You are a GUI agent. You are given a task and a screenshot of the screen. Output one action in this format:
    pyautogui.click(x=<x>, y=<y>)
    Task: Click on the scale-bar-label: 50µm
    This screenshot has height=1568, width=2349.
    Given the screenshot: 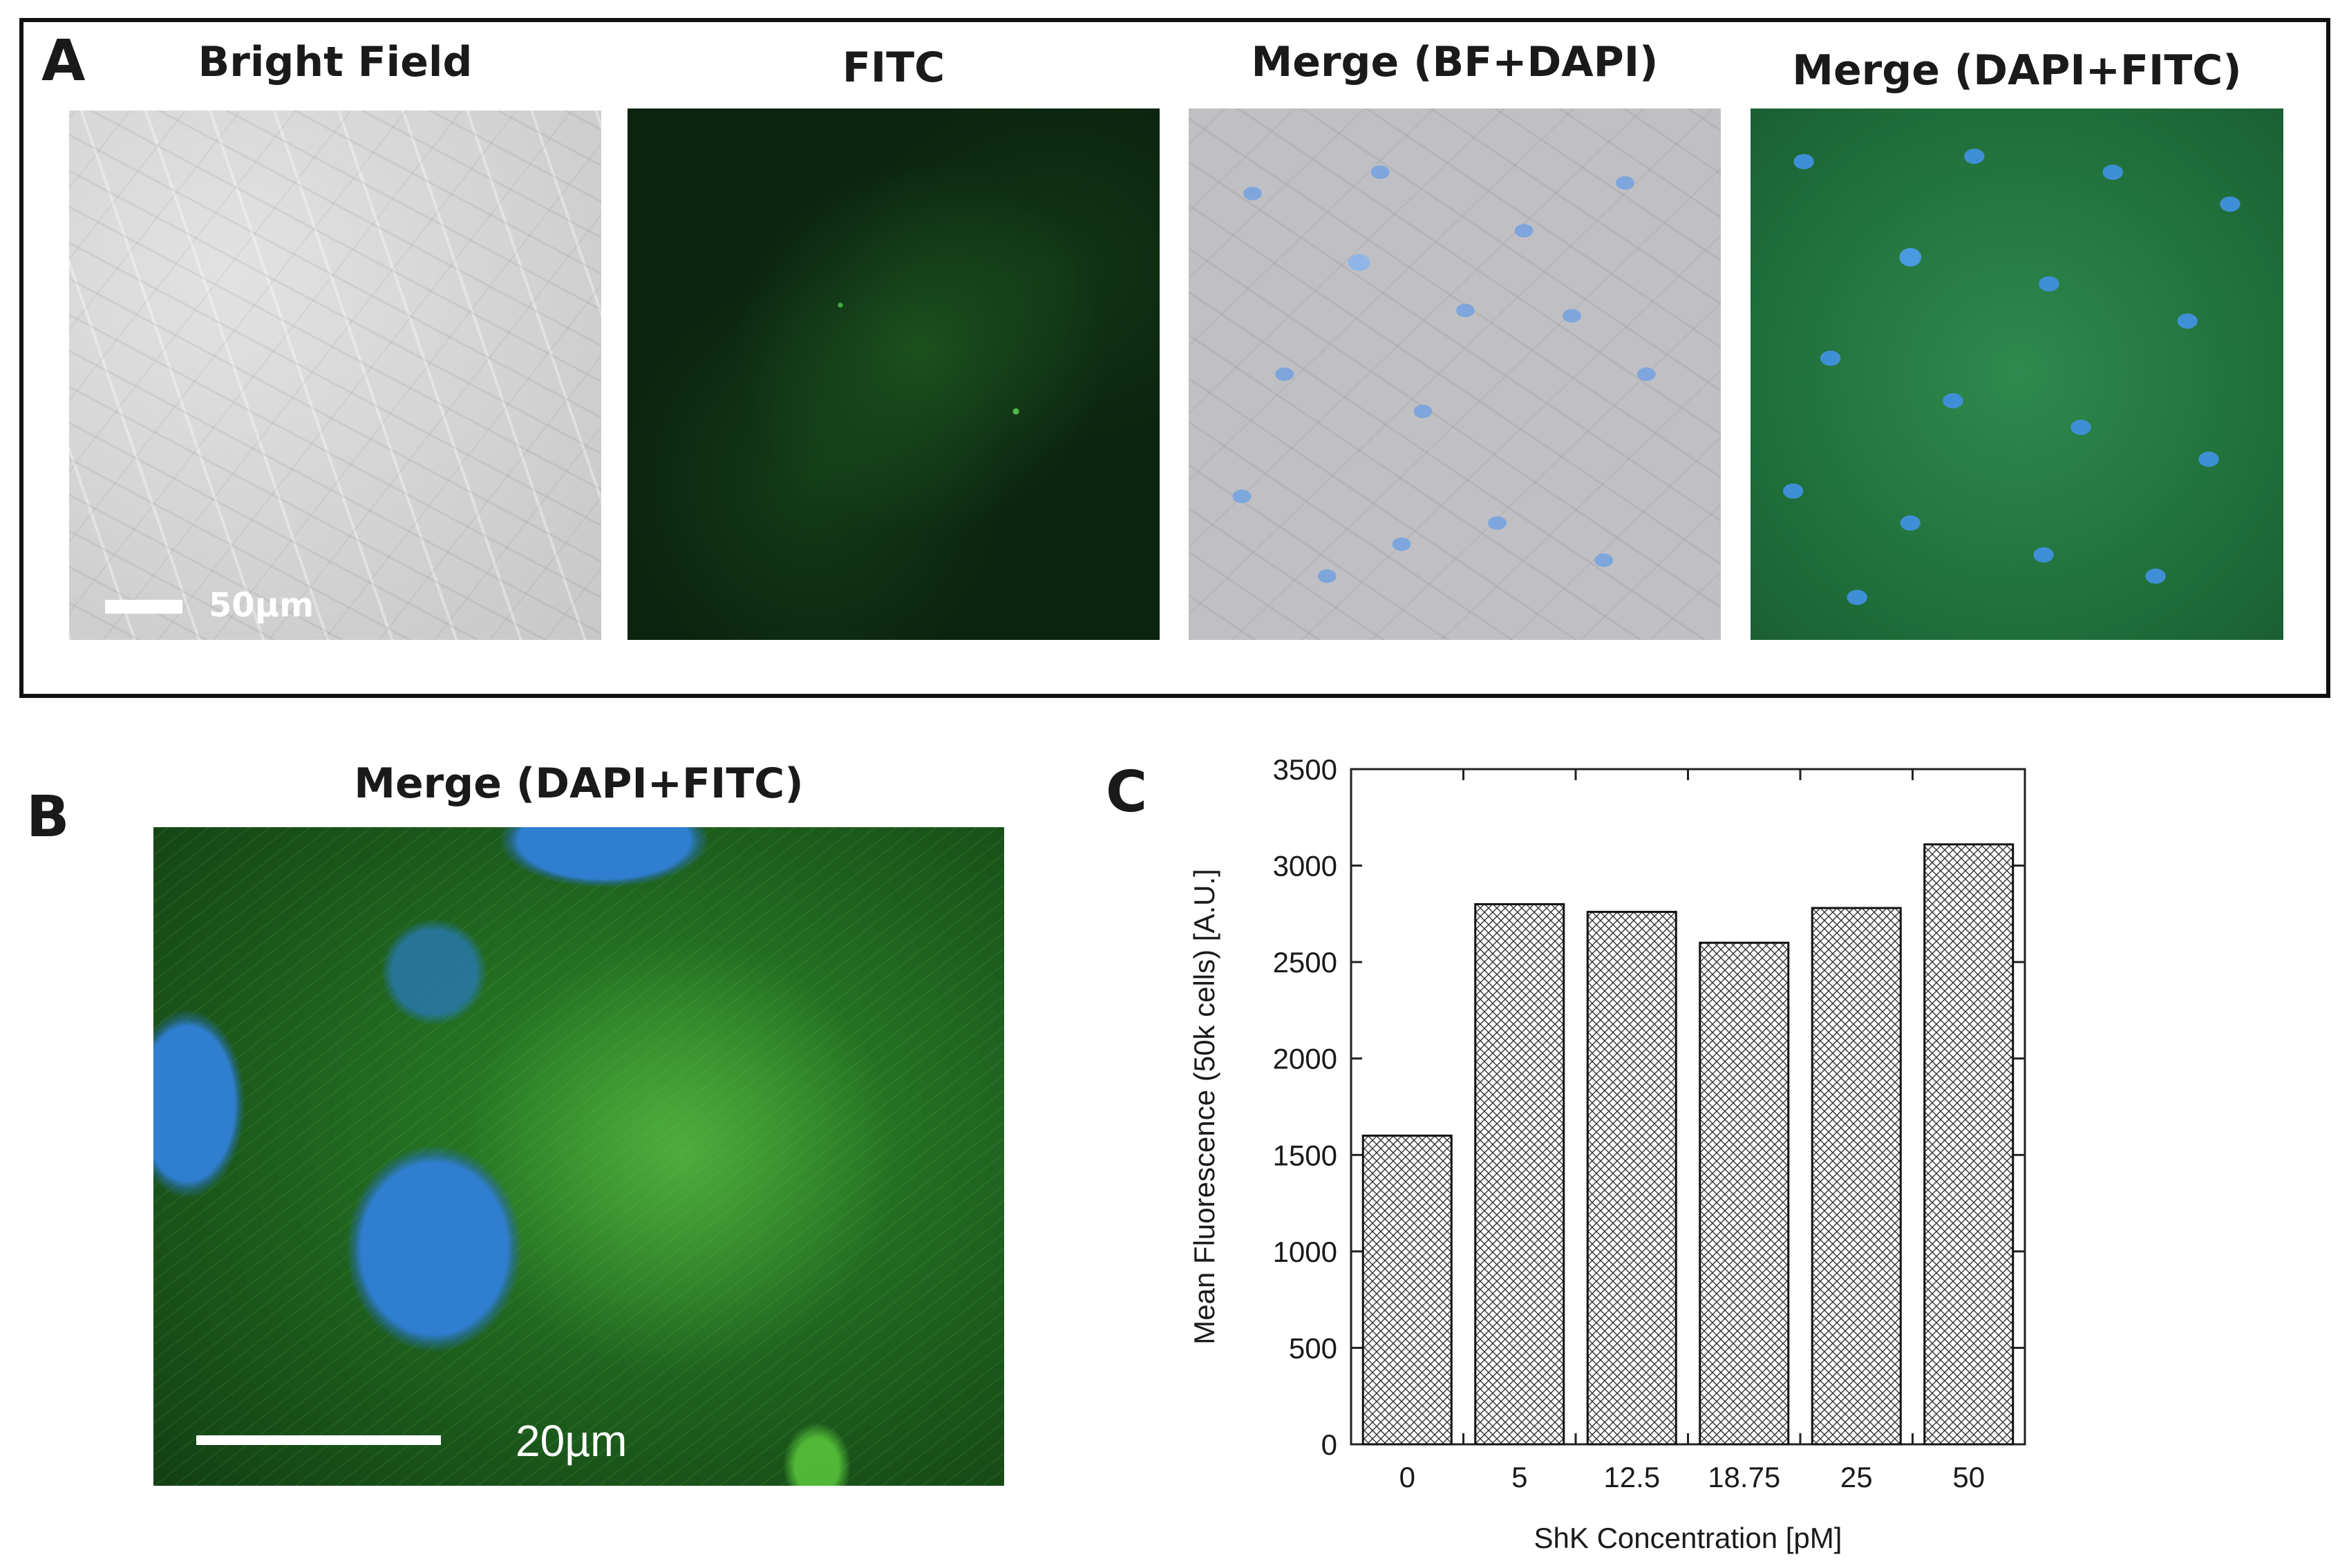 What is the action you would take?
    pyautogui.click(x=261, y=605)
    